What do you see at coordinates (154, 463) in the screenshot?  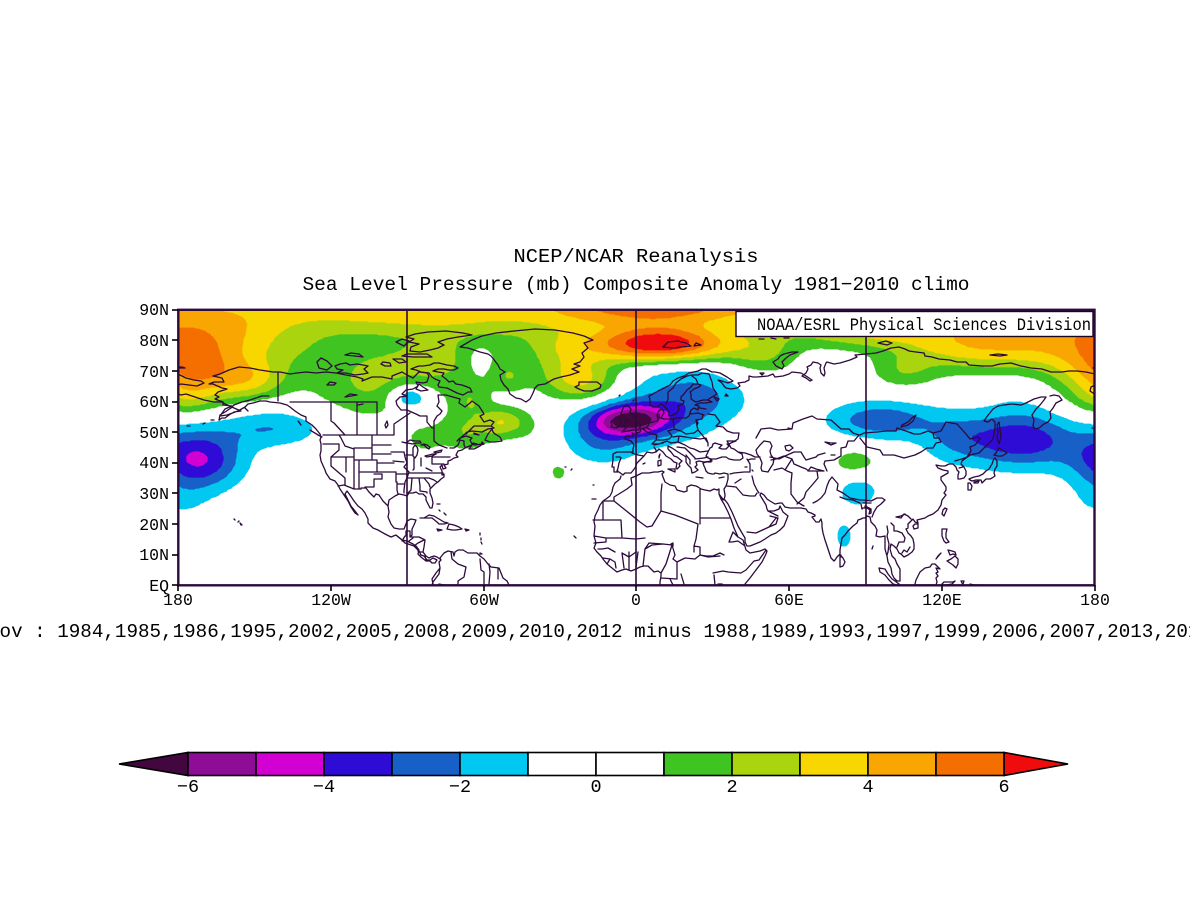 I see `svg-text: 40N` at bounding box center [154, 463].